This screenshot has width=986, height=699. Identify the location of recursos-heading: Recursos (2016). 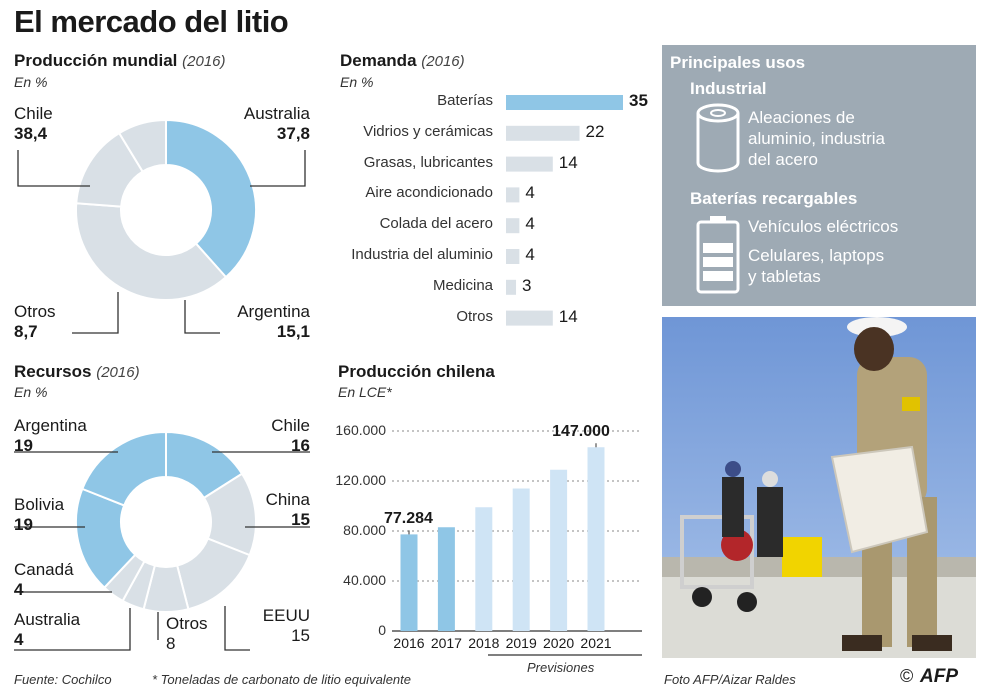
(77, 371).